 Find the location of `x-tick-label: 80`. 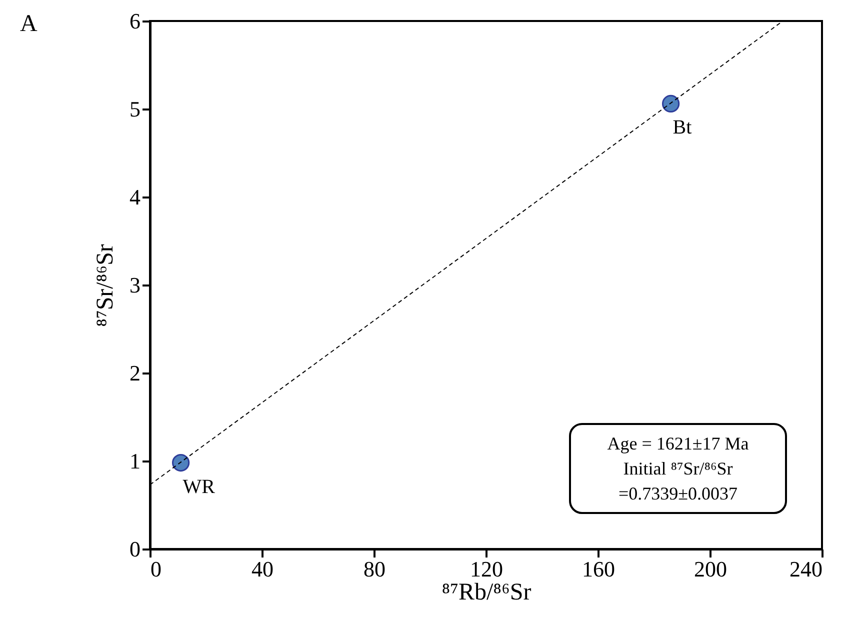

x-tick-label: 80 is located at coordinates (375, 569).